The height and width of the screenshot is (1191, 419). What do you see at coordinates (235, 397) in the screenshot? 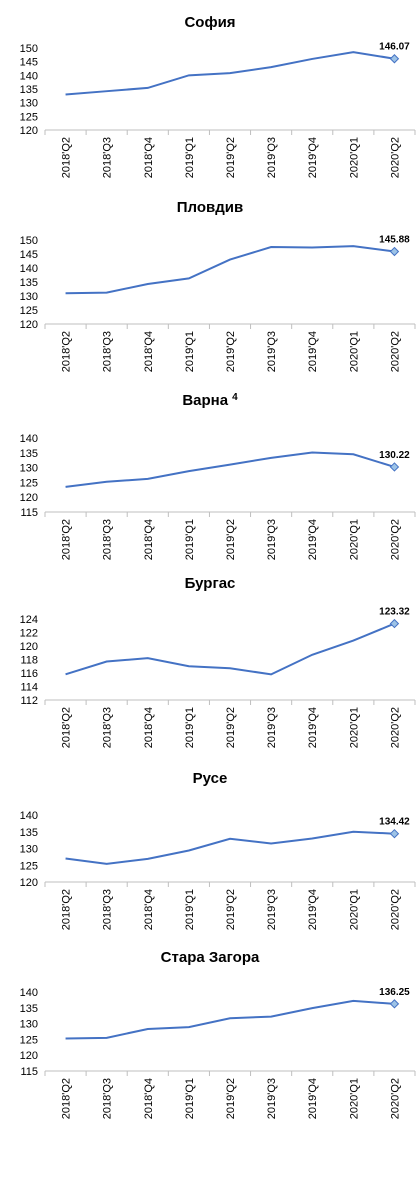
I see `title-footnote: 4` at bounding box center [235, 397].